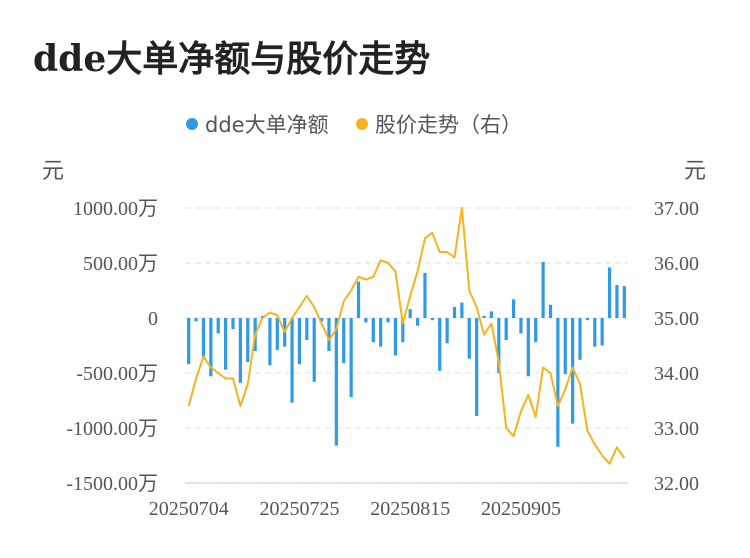 The image size is (750, 558). What do you see at coordinates (676, 319) in the screenshot?
I see `right-tick-label: 35.00` at bounding box center [676, 319].